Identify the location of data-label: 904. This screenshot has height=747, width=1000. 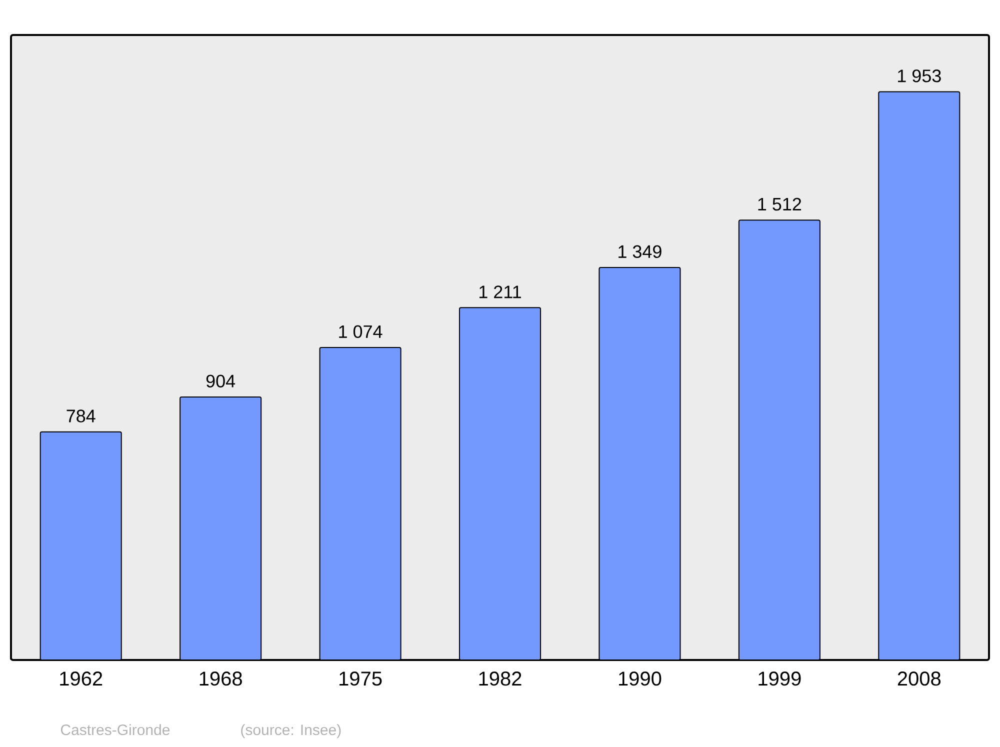
(221, 381).